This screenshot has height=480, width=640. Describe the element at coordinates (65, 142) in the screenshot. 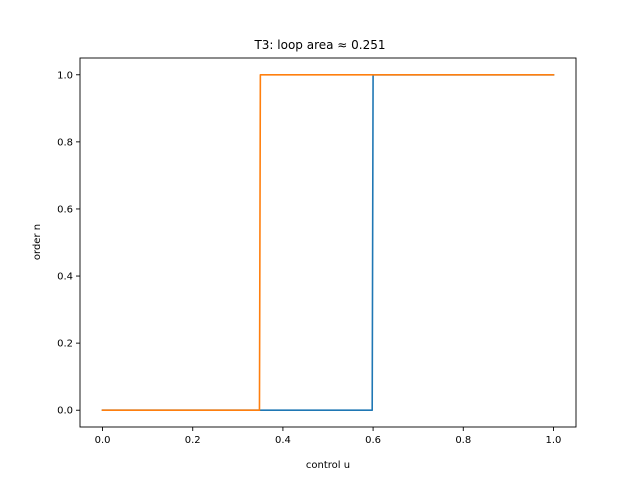

I see `y-tick-label: 0.8` at that location.